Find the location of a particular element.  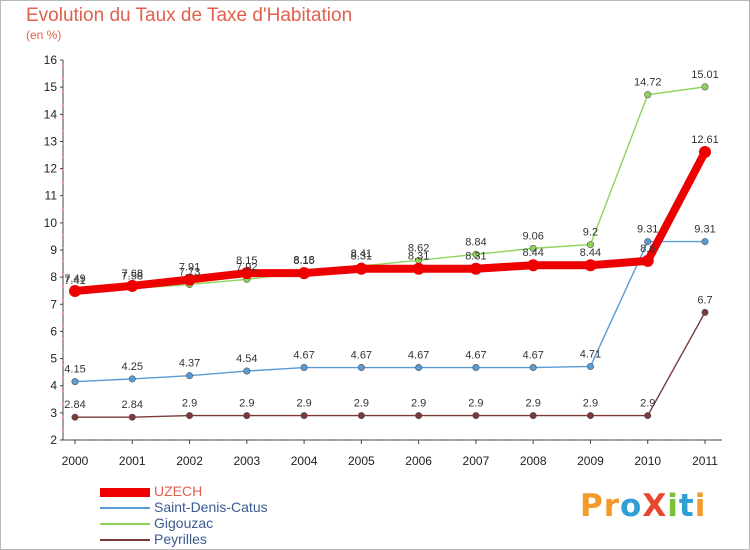

data-label: 8.18 is located at coordinates (303, 260).